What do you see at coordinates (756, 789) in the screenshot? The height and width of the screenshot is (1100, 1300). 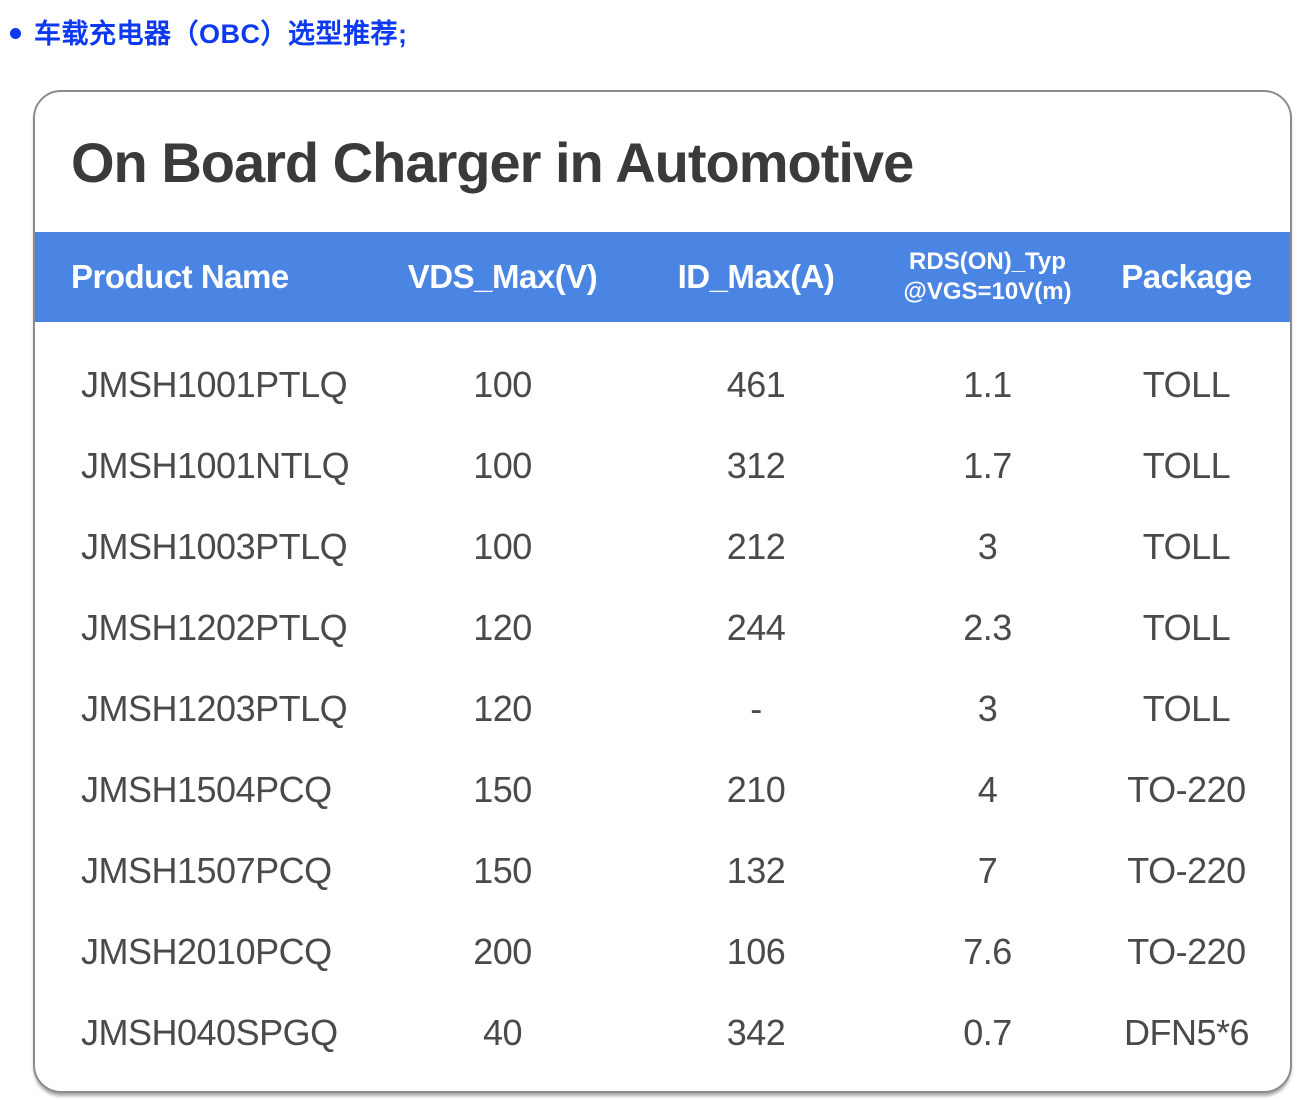 I see `cell-id-max: 210` at bounding box center [756, 789].